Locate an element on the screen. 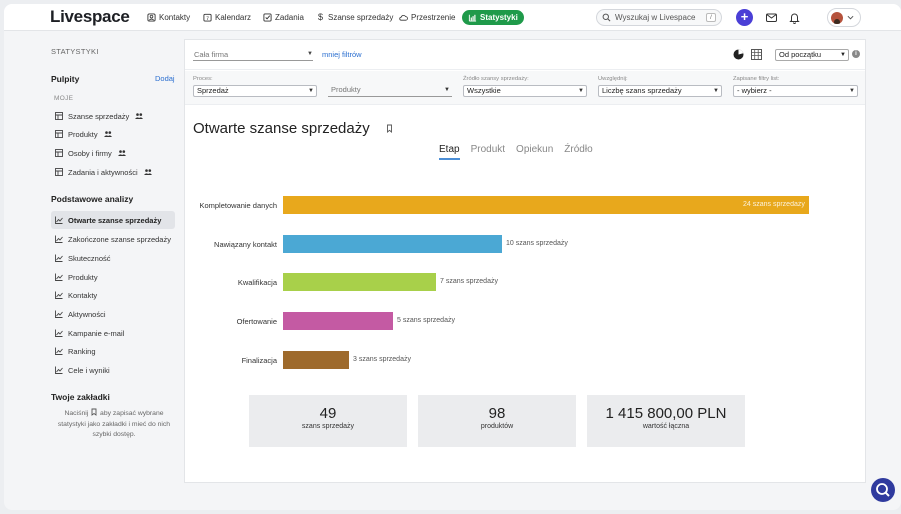 The height and width of the screenshot is (514, 901). chevron-down-icon is located at coordinates (850, 17).